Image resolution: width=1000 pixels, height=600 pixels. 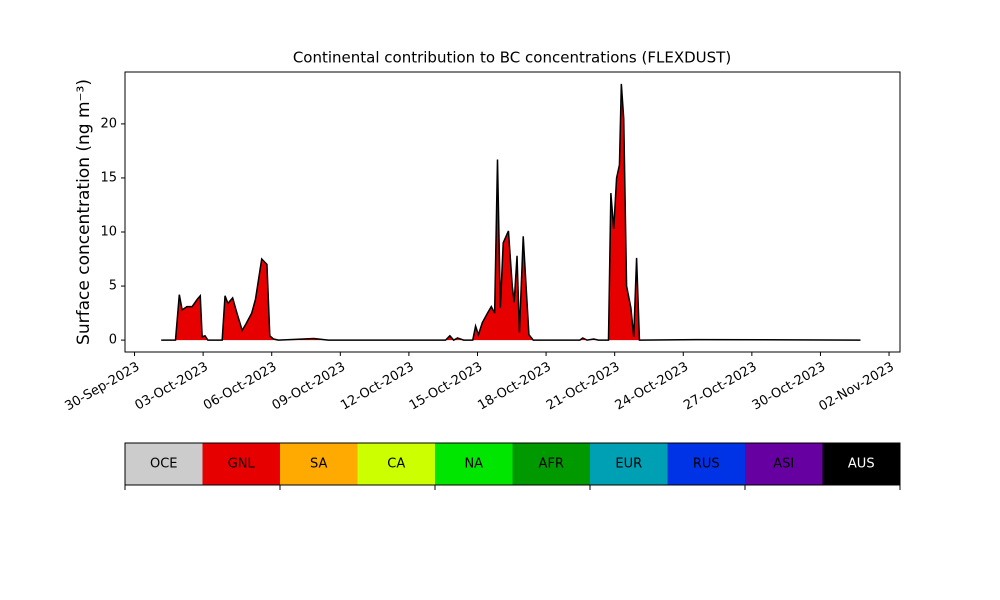 I want to click on colorbar-label: AUS, so click(x=861, y=464).